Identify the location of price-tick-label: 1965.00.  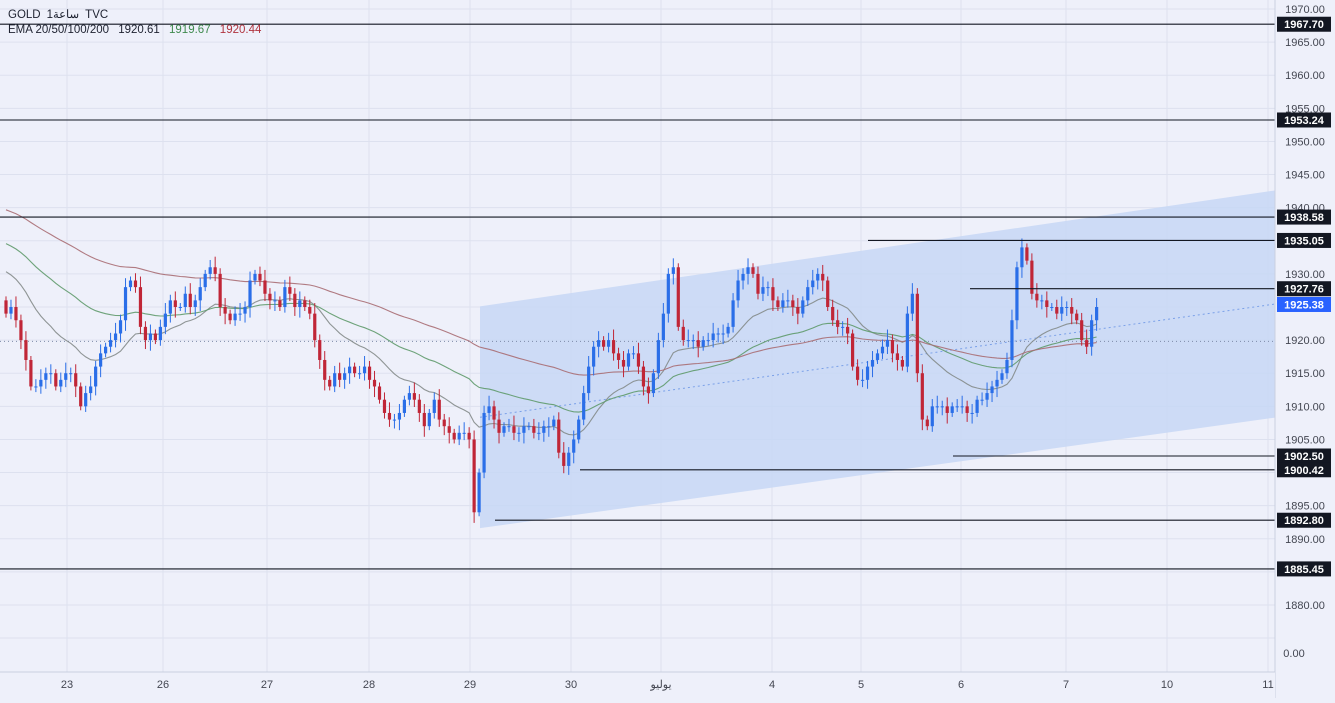
(1305, 43).